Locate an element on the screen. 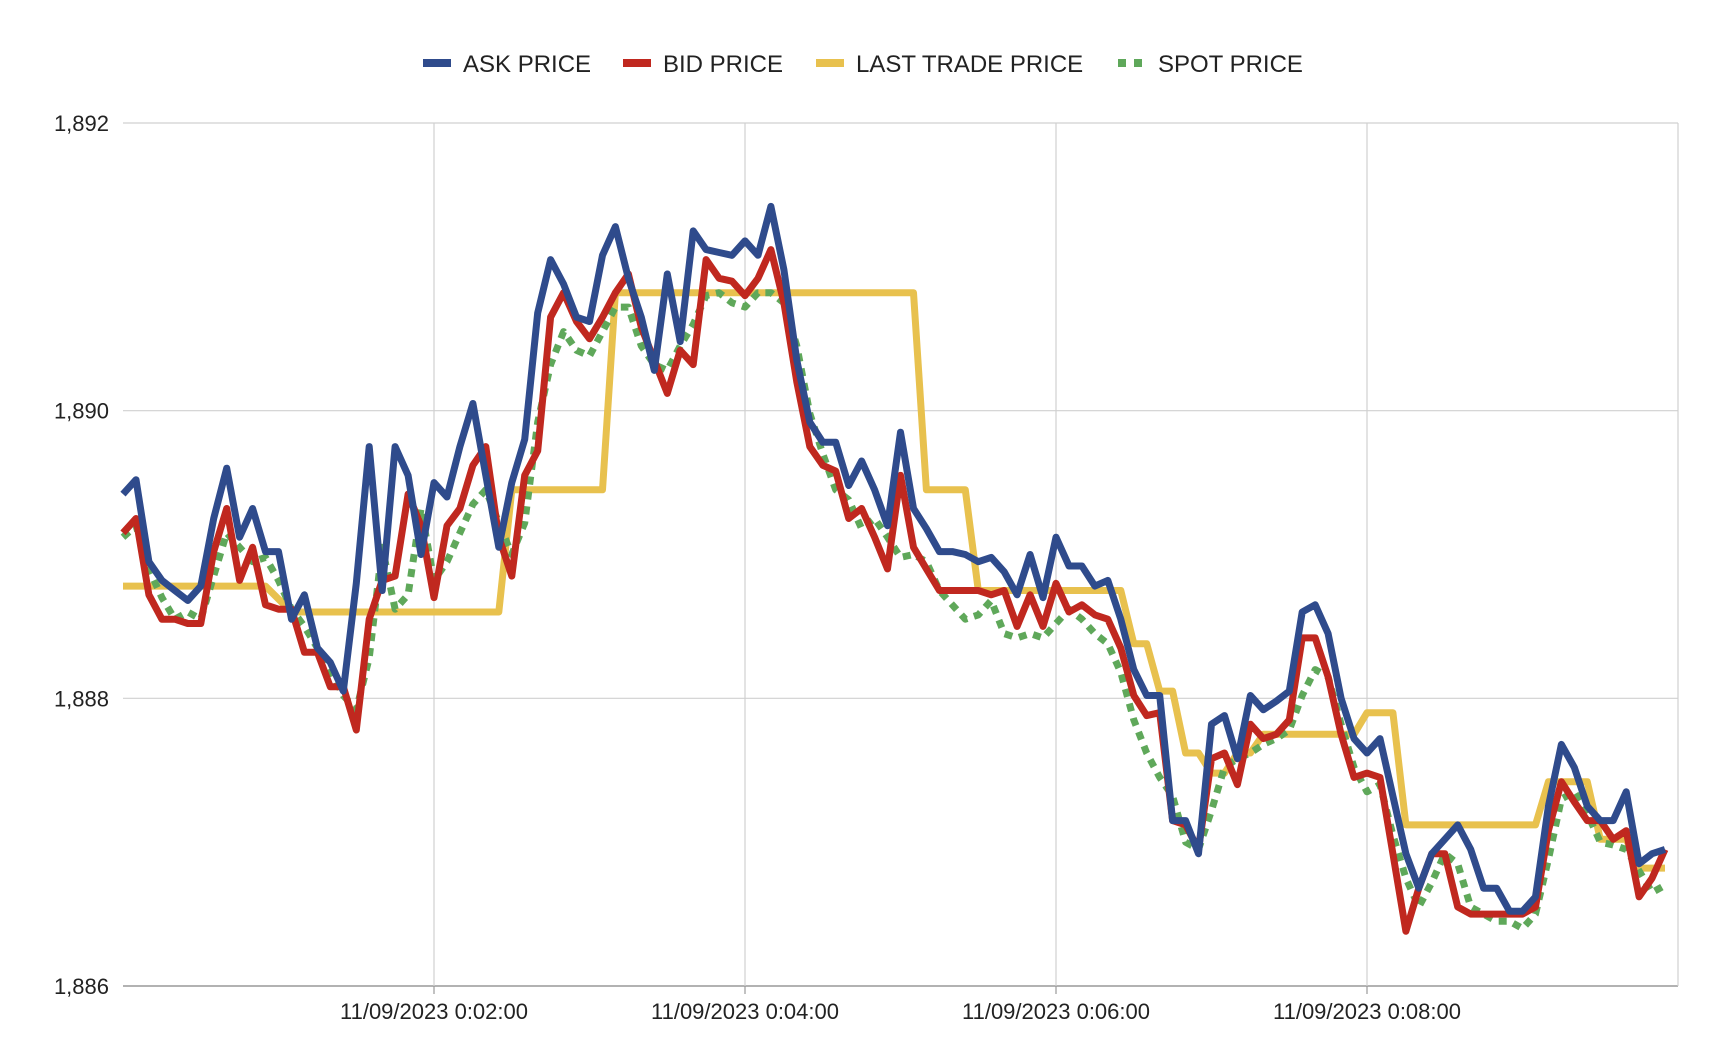 The height and width of the screenshot is (1052, 1722). legend-item-last-trade-price: LAST TRADE PRICE is located at coordinates (949, 64).